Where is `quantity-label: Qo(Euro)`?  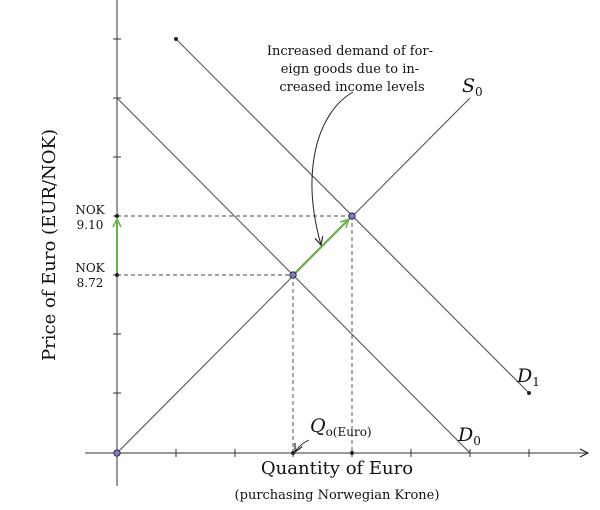 quantity-label: Qo(Euro) is located at coordinates (341, 427).